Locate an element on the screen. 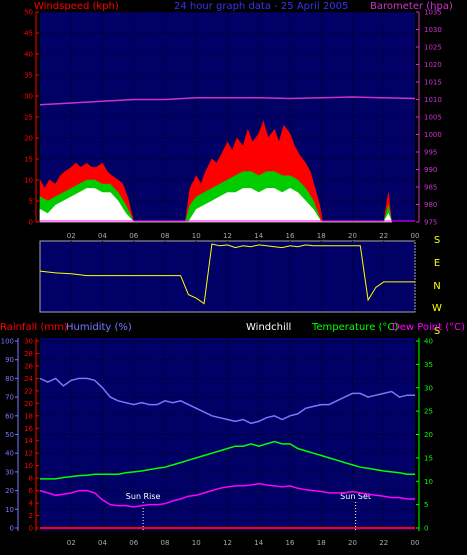 The image size is (467, 555). temperature-x-tick-label: 12 is located at coordinates (227, 543).